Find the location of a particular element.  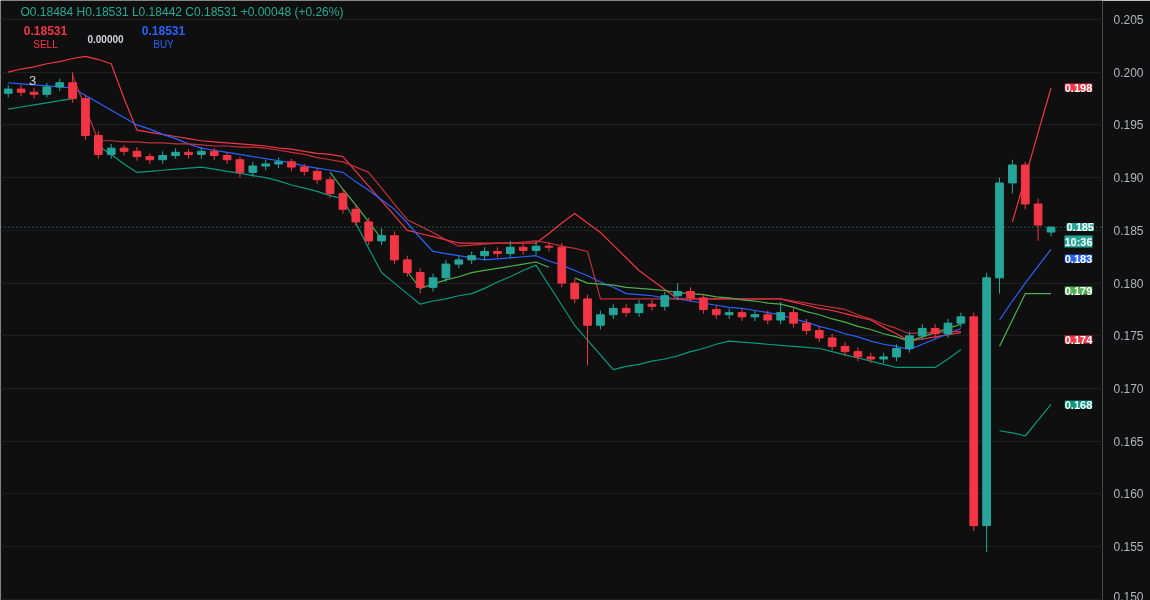

text: 10:36 is located at coordinates (1078, 241).